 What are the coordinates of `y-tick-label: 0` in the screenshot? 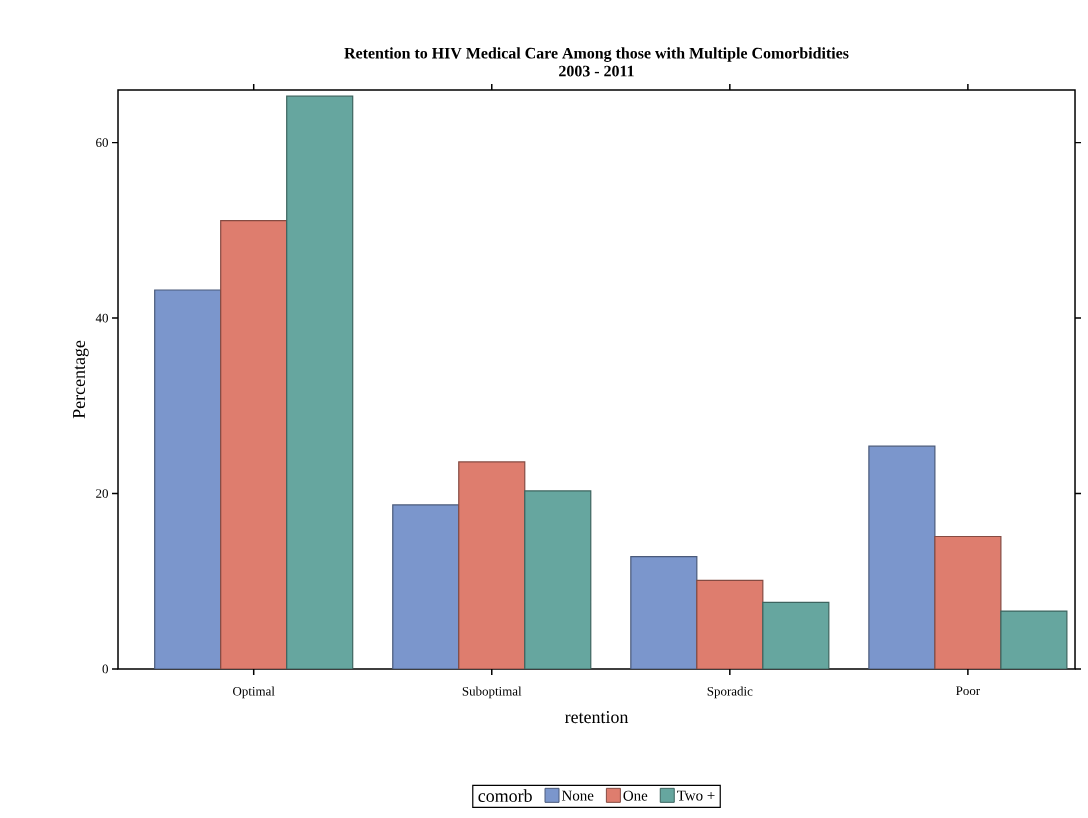 It's located at (105, 669).